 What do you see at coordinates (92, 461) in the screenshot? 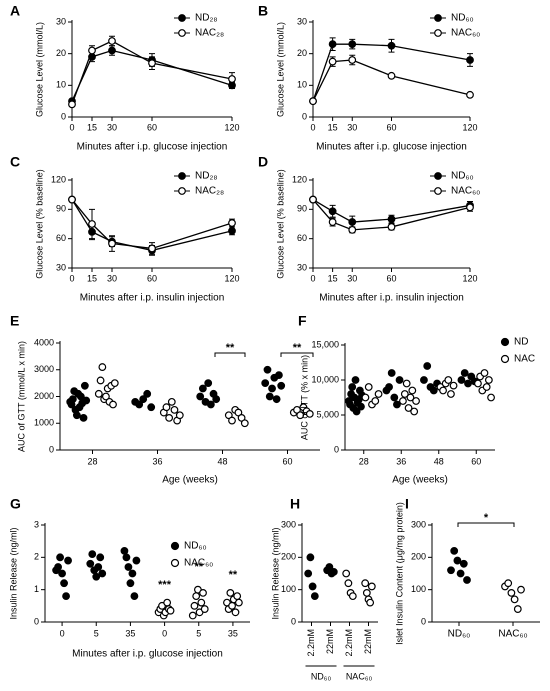
I see `x-tick-label: 28` at bounding box center [92, 461].